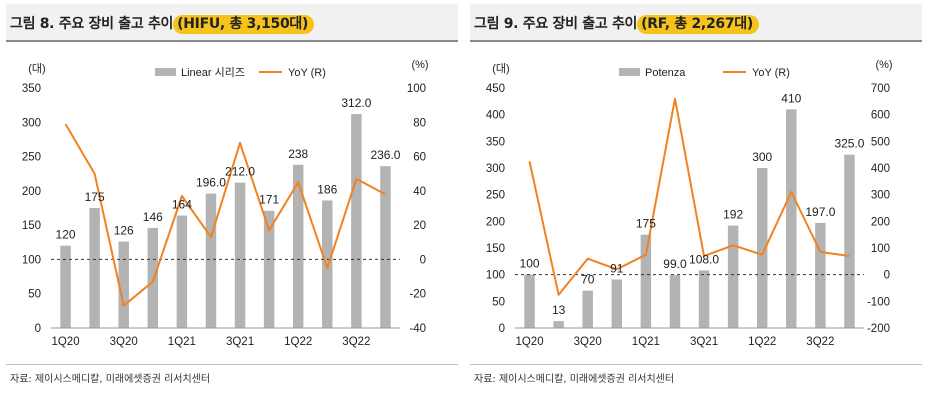  Describe the element at coordinates (588, 280) in the screenshot. I see `bar-value-label: 70` at that location.